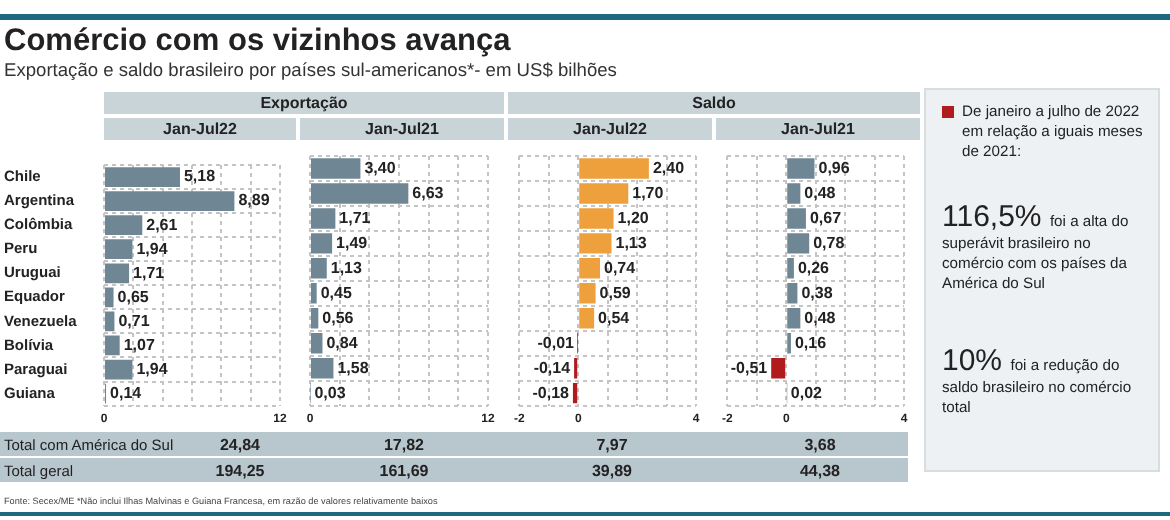 This screenshot has width=1170, height=520. I want to click on data-label: 0,59, so click(615, 292).